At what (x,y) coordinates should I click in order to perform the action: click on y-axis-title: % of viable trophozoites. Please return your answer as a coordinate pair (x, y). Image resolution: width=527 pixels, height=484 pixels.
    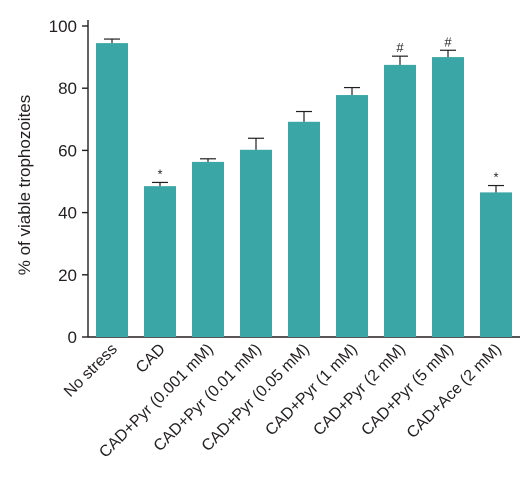
    Looking at the image, I should click on (24, 185).